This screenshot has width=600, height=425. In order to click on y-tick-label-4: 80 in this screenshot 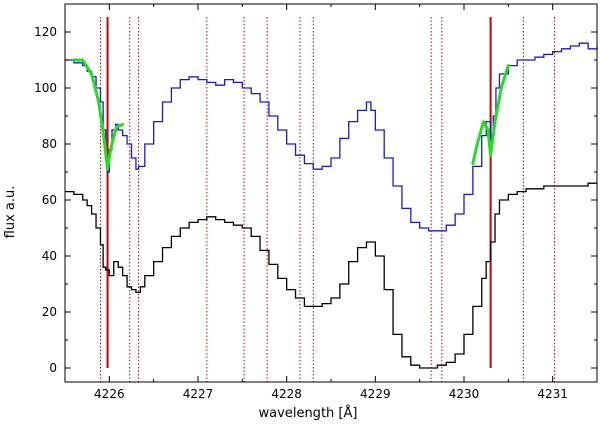, I will do `click(49, 144)`.